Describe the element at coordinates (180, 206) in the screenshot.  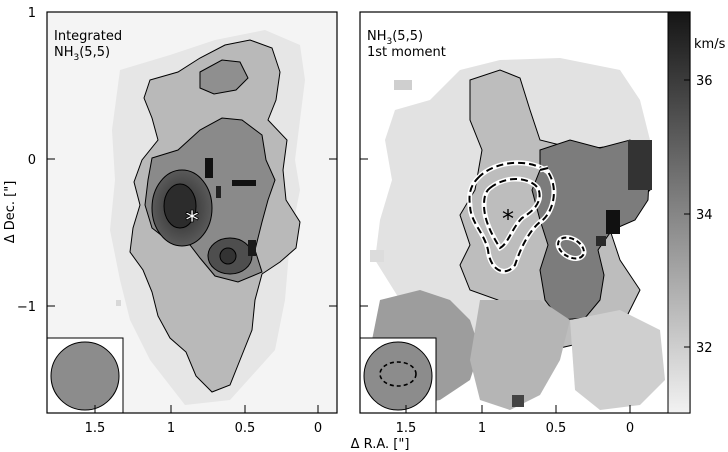
I see `left-core-inner` at that location.